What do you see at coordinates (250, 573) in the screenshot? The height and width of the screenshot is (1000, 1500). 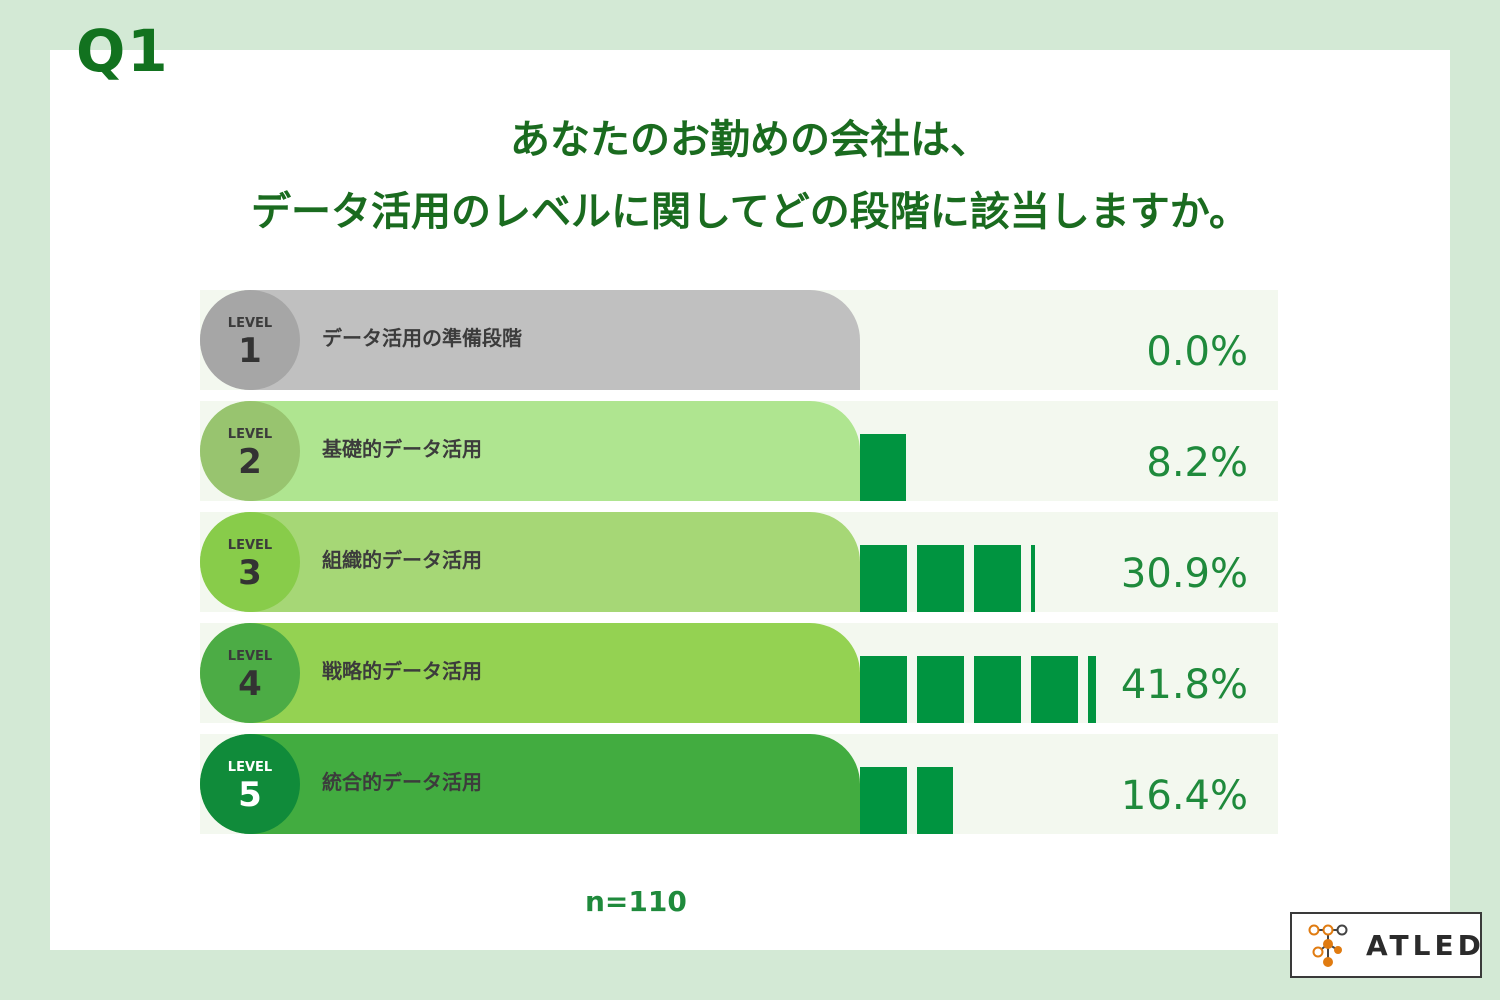 I see `level-number: 3` at bounding box center [250, 573].